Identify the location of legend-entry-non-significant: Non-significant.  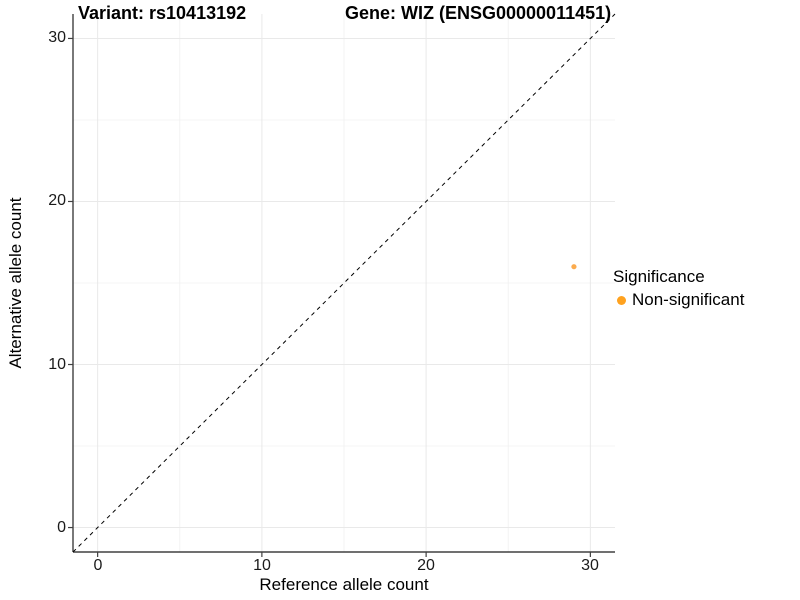
(678, 300).